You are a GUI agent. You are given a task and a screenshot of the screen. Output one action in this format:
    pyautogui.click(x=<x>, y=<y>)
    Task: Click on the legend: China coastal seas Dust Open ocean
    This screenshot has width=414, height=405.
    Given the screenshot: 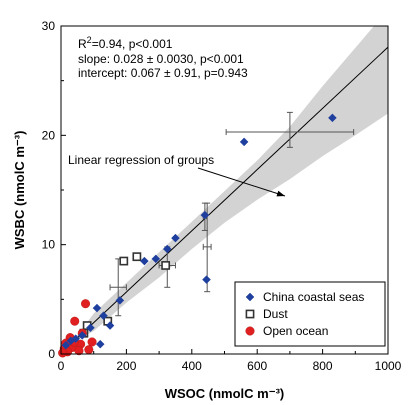 What is the action you would take?
    pyautogui.click(x=310, y=314)
    